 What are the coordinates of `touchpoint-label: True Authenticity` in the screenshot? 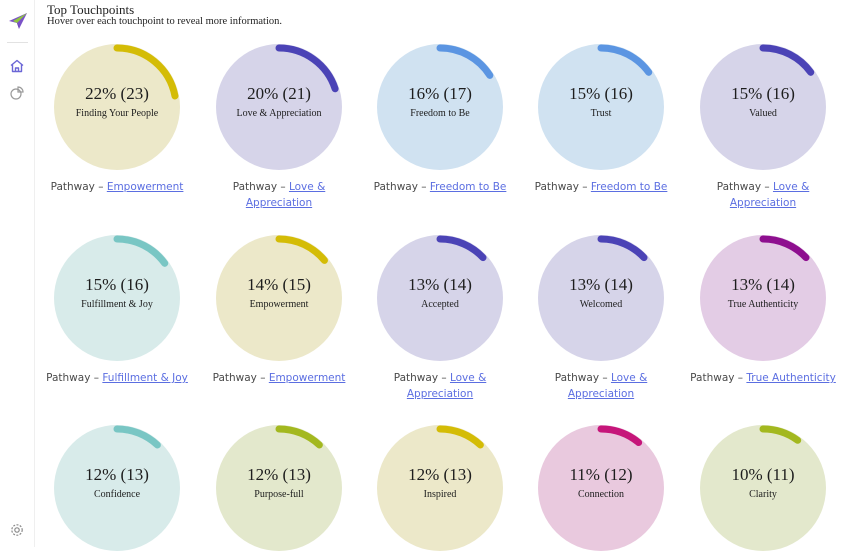 It's located at (763, 304).